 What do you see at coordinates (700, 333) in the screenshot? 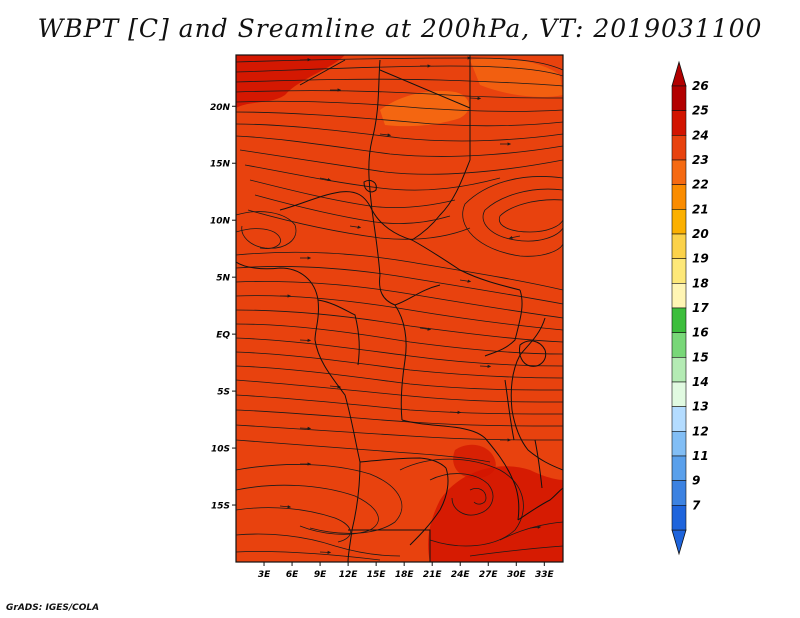
I see `colorbar-label: 16` at bounding box center [700, 333].